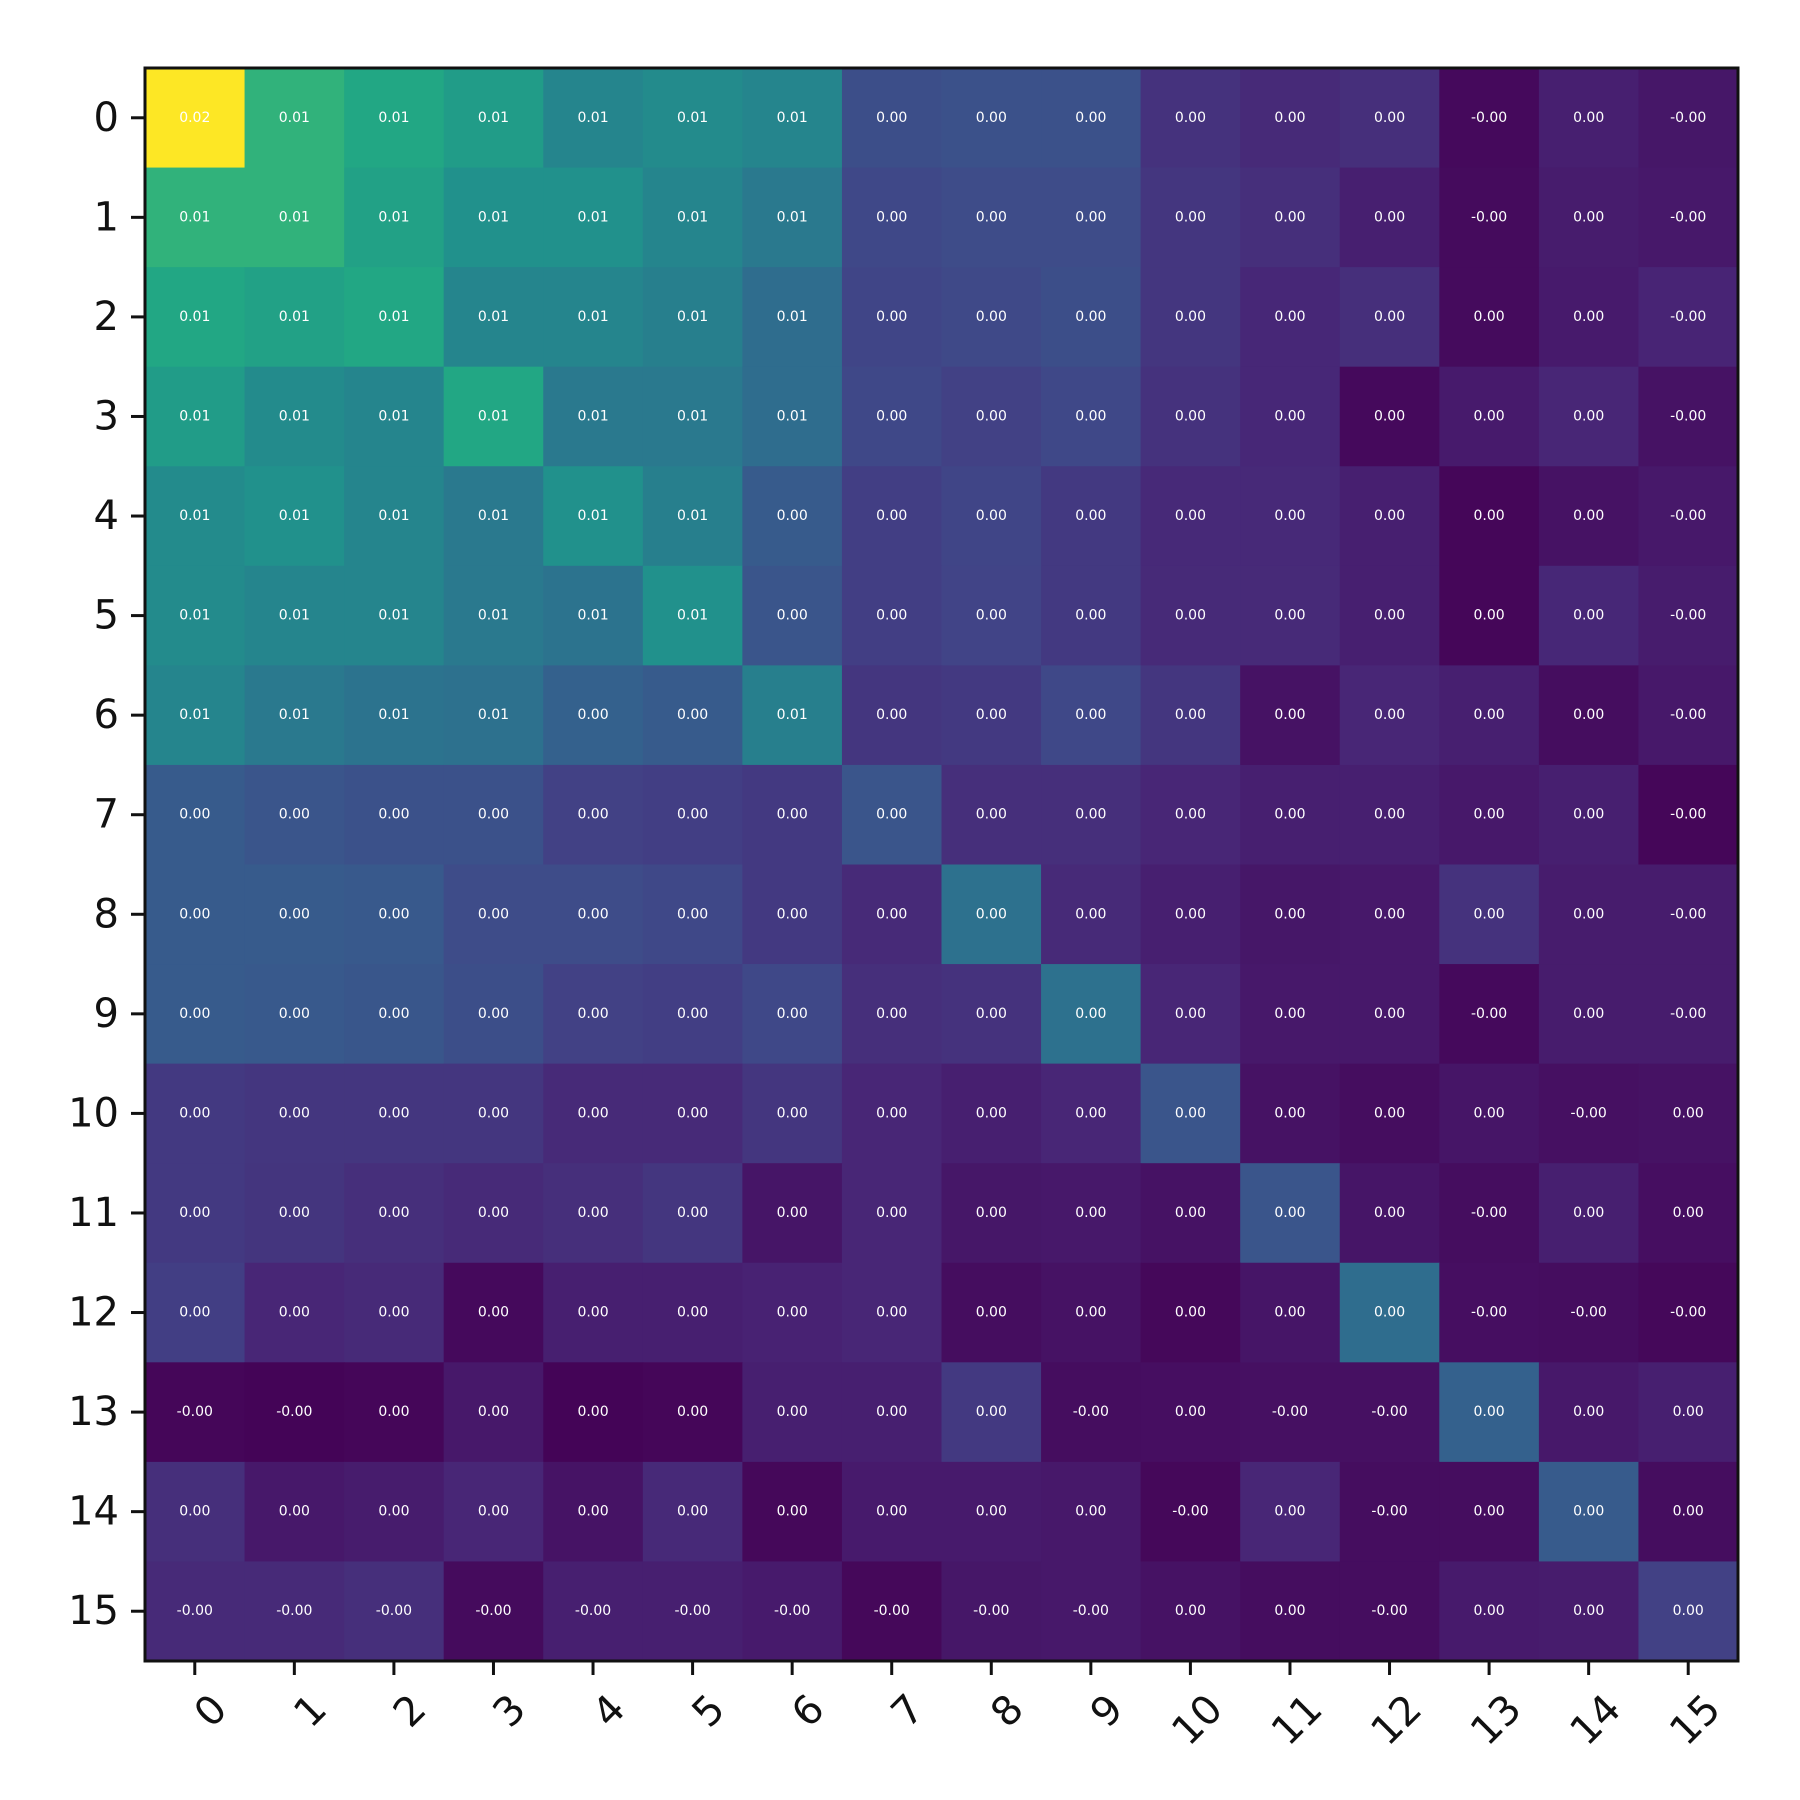 The width and height of the screenshot is (1800, 1800). What do you see at coordinates (792, 516) in the screenshot?
I see `heatmap-cell-r4-c6` at bounding box center [792, 516].